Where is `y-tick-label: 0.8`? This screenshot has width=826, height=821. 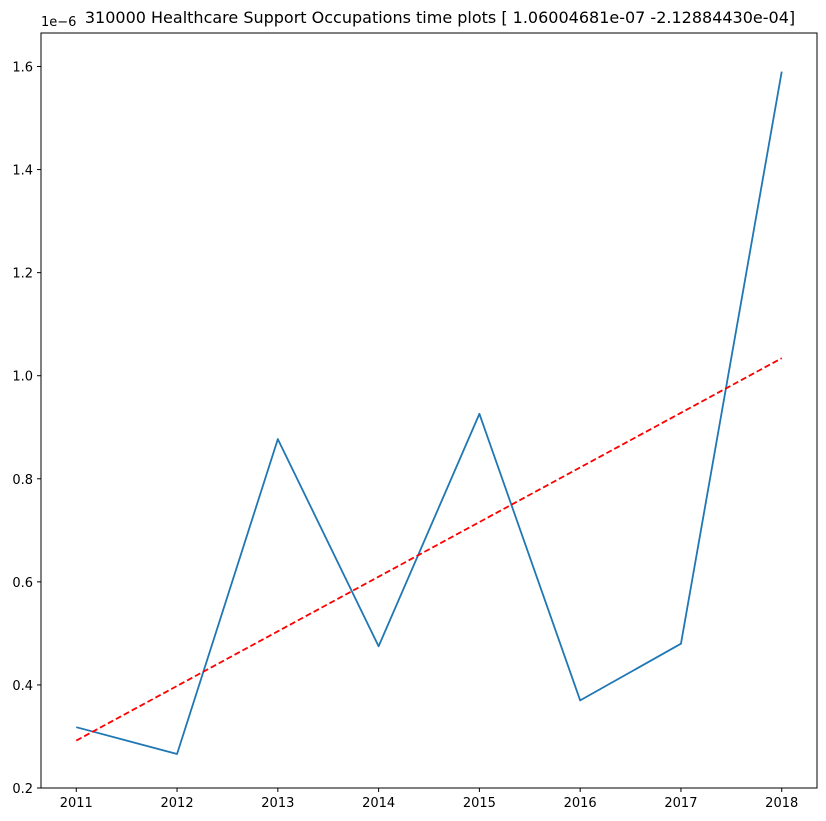
y-tick-label: 0.8 is located at coordinates (22, 480).